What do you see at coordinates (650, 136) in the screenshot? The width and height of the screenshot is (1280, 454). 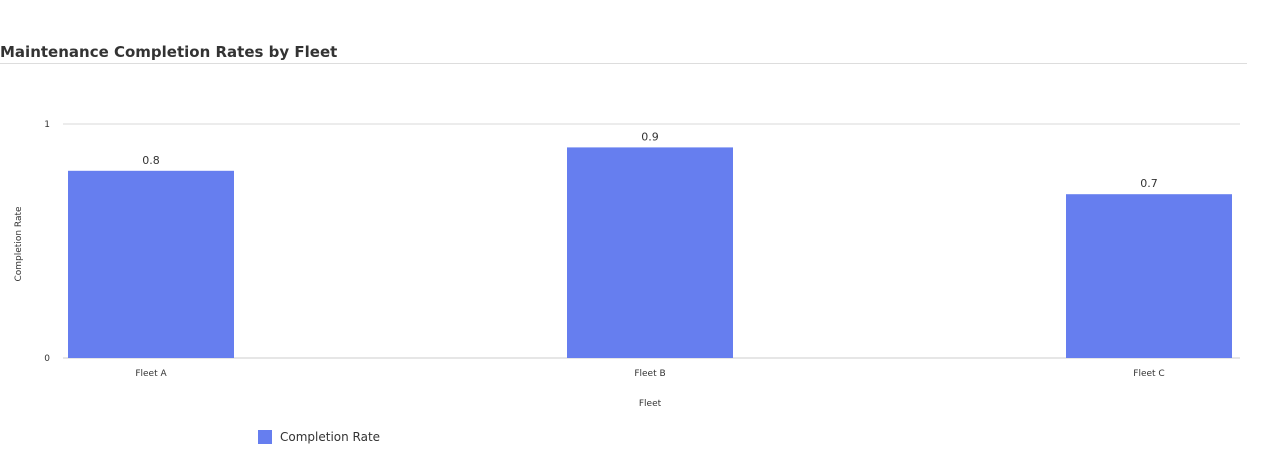 I see `data-label: 0.9` at bounding box center [650, 136].